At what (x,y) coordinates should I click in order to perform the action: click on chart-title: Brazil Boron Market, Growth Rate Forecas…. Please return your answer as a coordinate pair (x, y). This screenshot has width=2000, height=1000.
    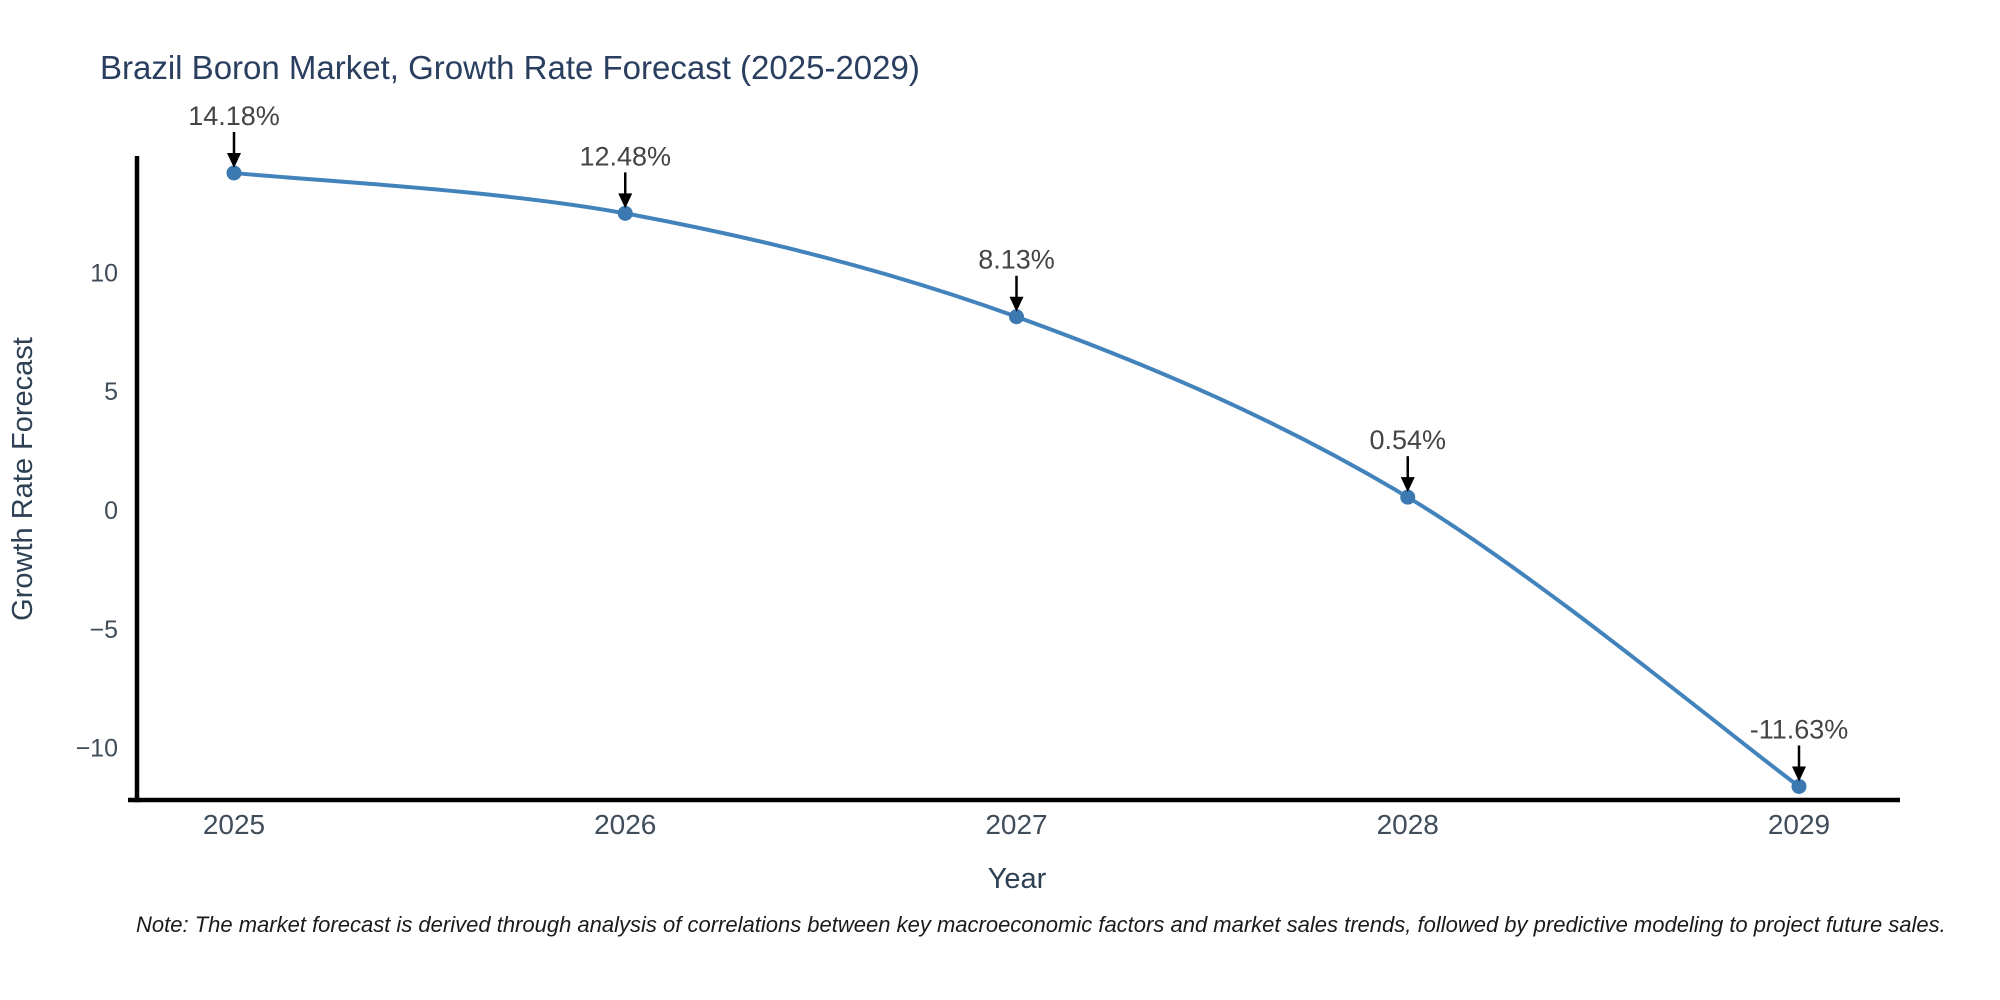
    Looking at the image, I should click on (510, 67).